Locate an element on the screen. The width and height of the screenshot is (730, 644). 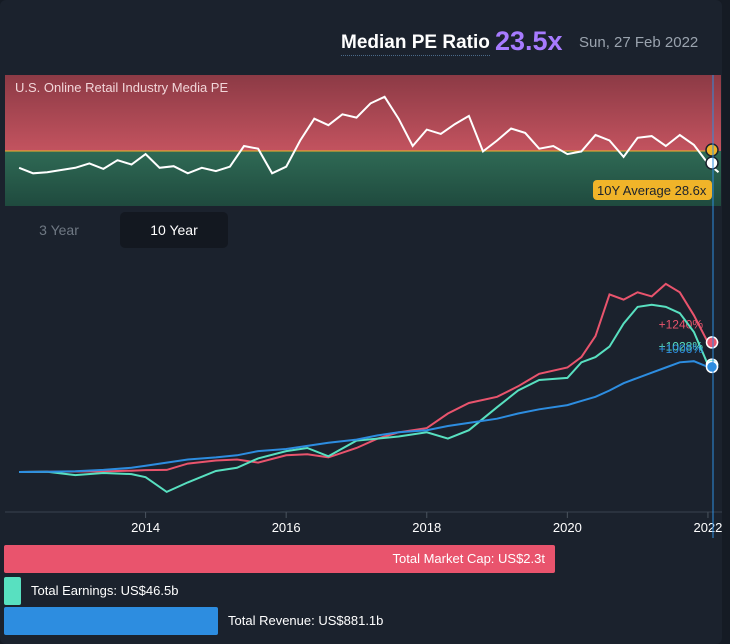
pe-value: 23.5x is located at coordinates (529, 41).